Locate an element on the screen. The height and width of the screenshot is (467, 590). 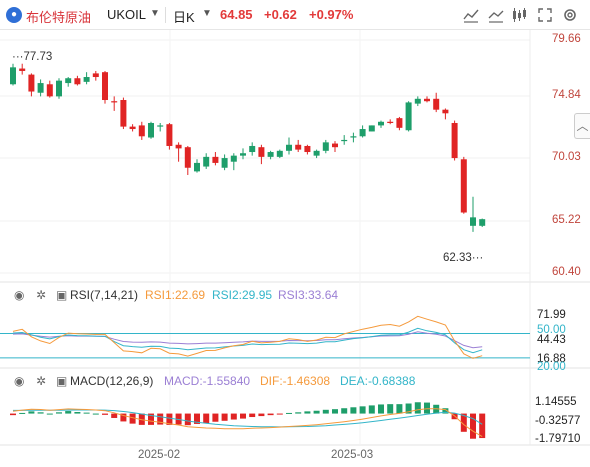
price-axis-label: 65.22 is located at coordinates (566, 220).